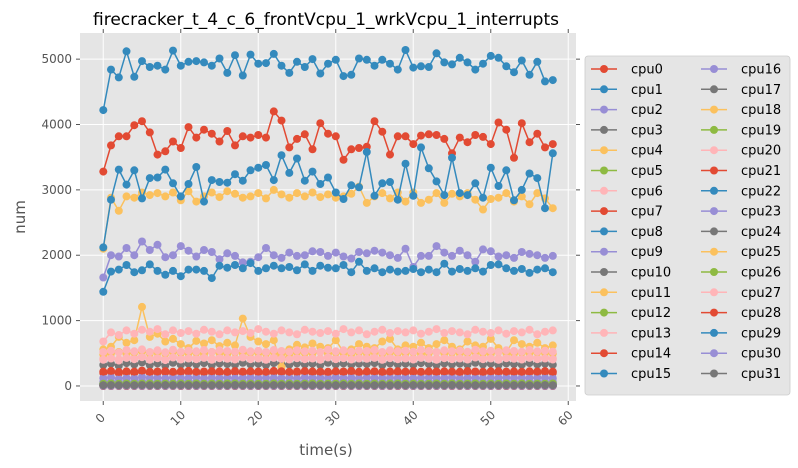 The image size is (798, 468). I want to click on legend-item-cpu18: cpu18, so click(741, 110).